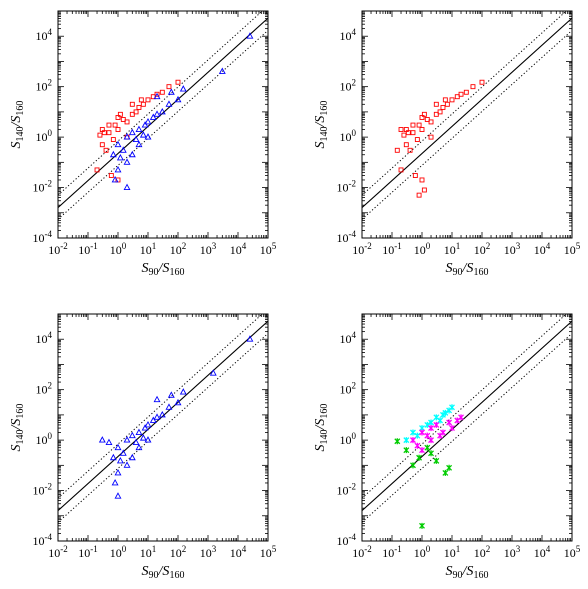  I want to click on y-tick-label: 10⁻², so click(347, 490).